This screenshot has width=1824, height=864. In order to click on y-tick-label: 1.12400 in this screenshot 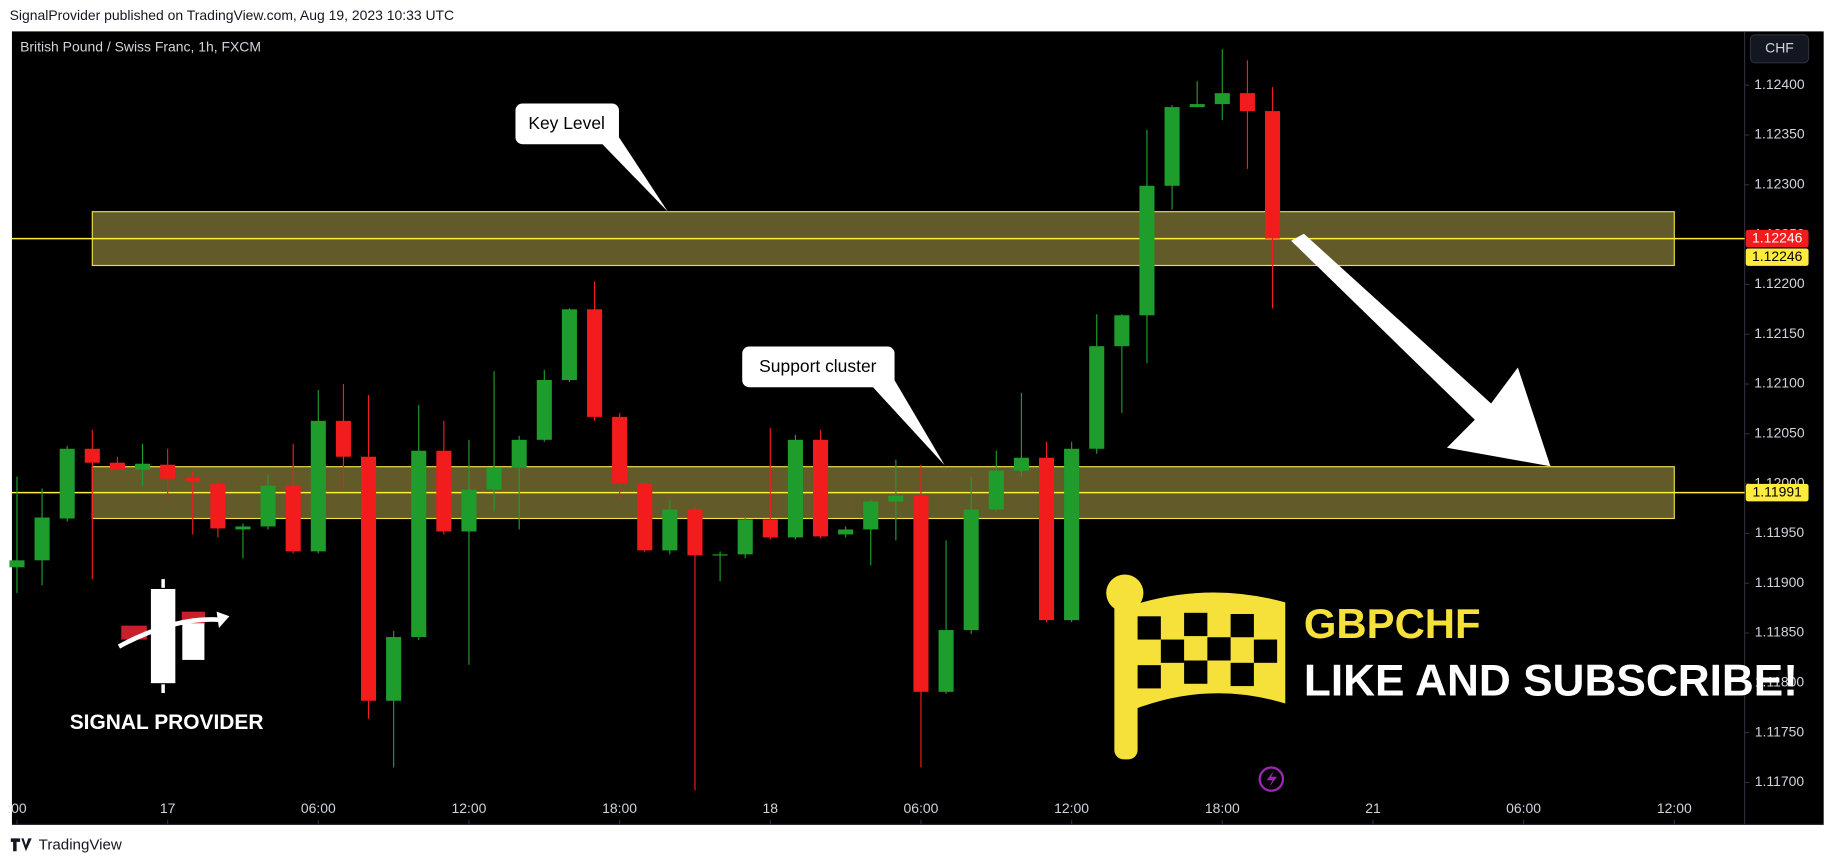, I will do `click(1779, 84)`.